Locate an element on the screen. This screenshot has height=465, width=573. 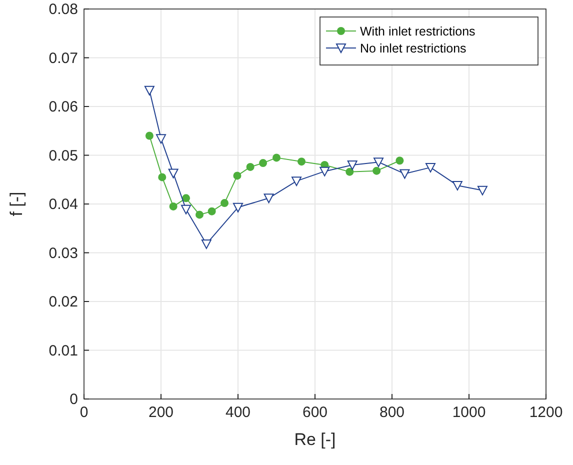
legend-label: No inlet restrictions is located at coordinates (413, 49).